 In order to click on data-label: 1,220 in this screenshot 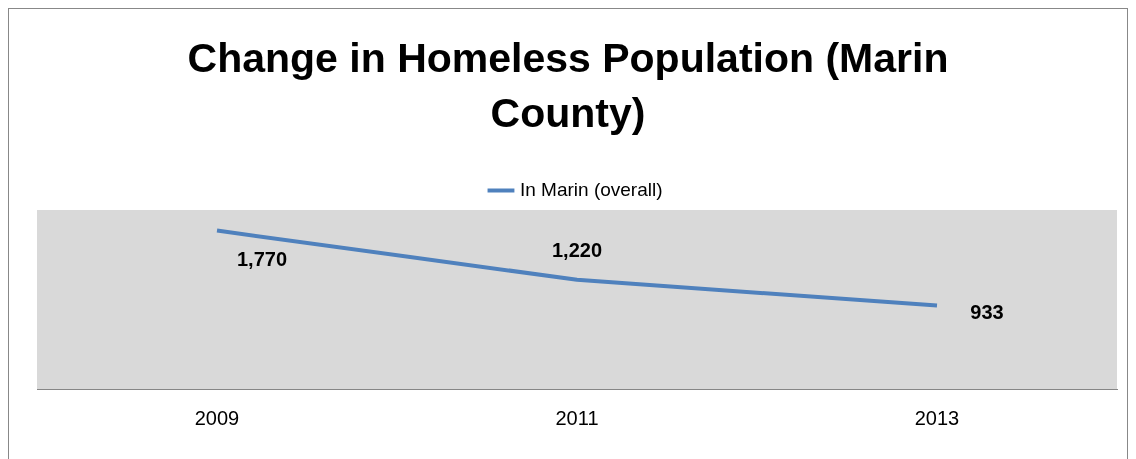, I will do `click(577, 250)`.